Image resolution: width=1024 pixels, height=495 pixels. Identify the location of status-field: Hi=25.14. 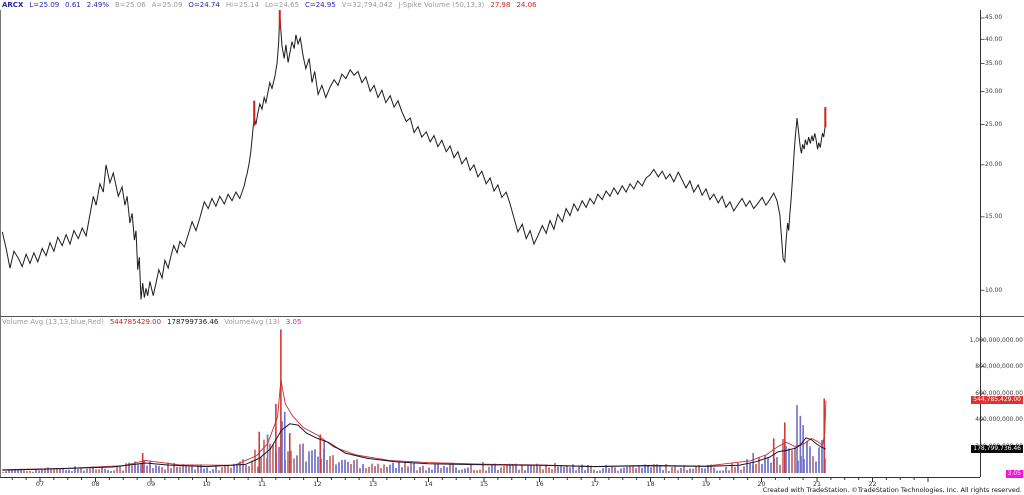
(242, 5).